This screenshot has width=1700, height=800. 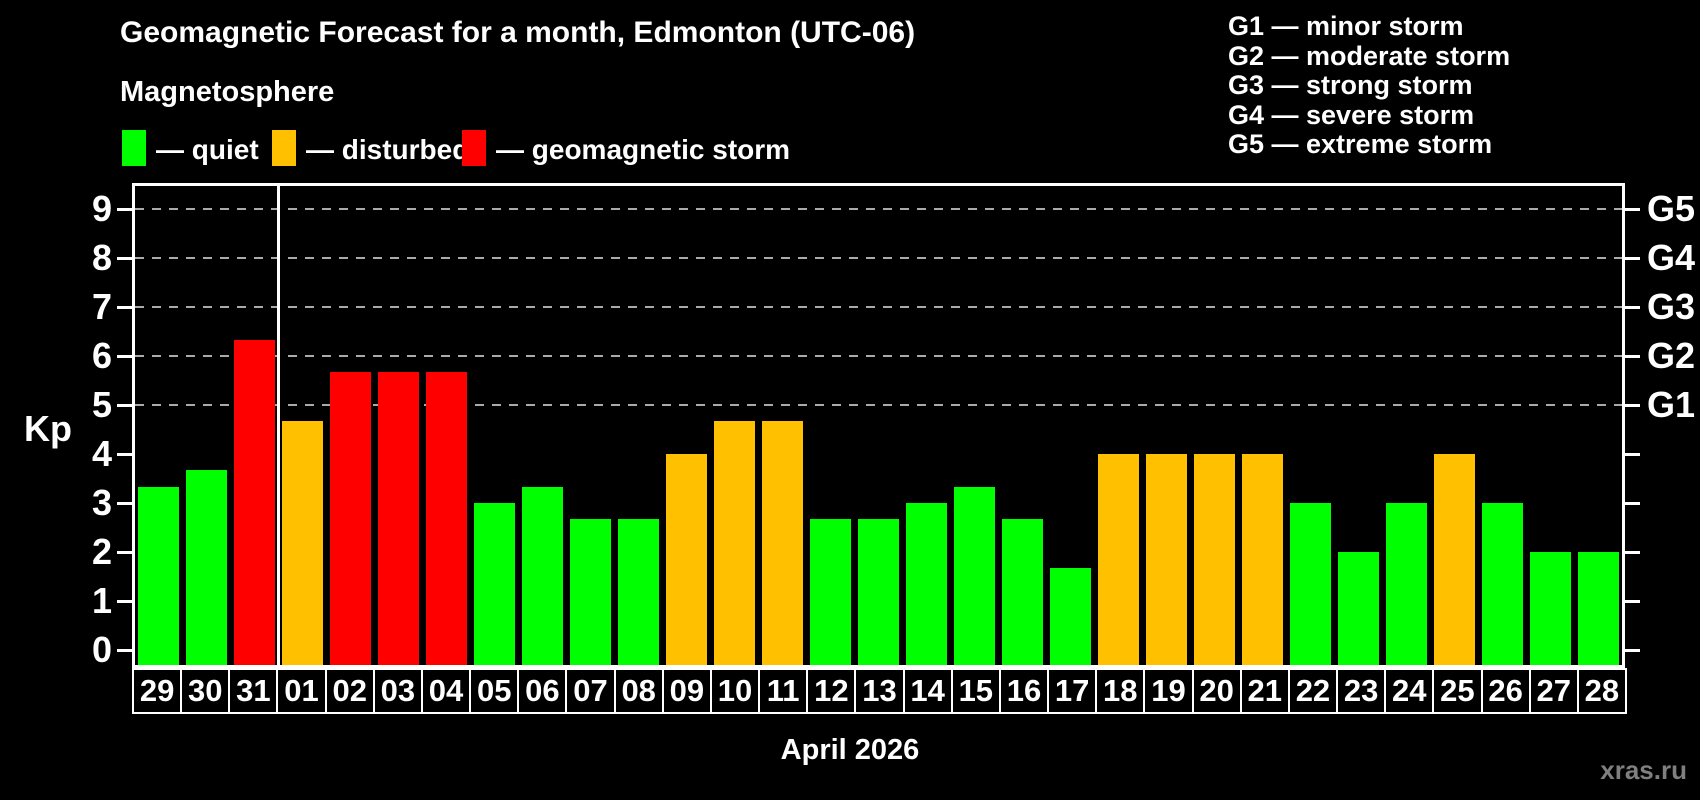 I want to click on x-axis-day-cell-13: 13, so click(x=879, y=691).